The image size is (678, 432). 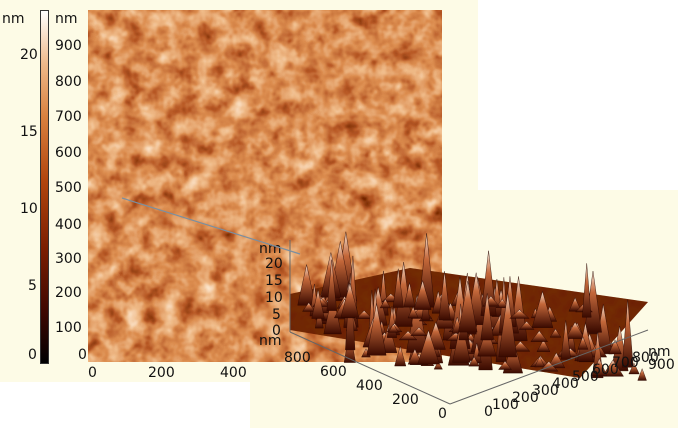 I want to click on surface3d-x-tick: 800, so click(x=645, y=358).